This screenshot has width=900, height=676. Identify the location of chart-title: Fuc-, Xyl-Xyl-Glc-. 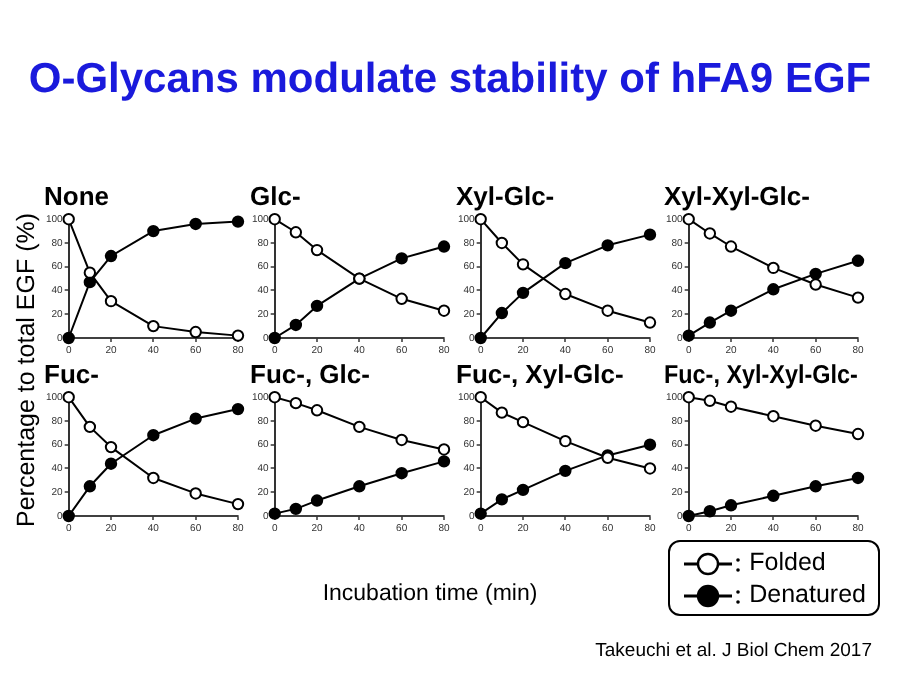
(761, 374).